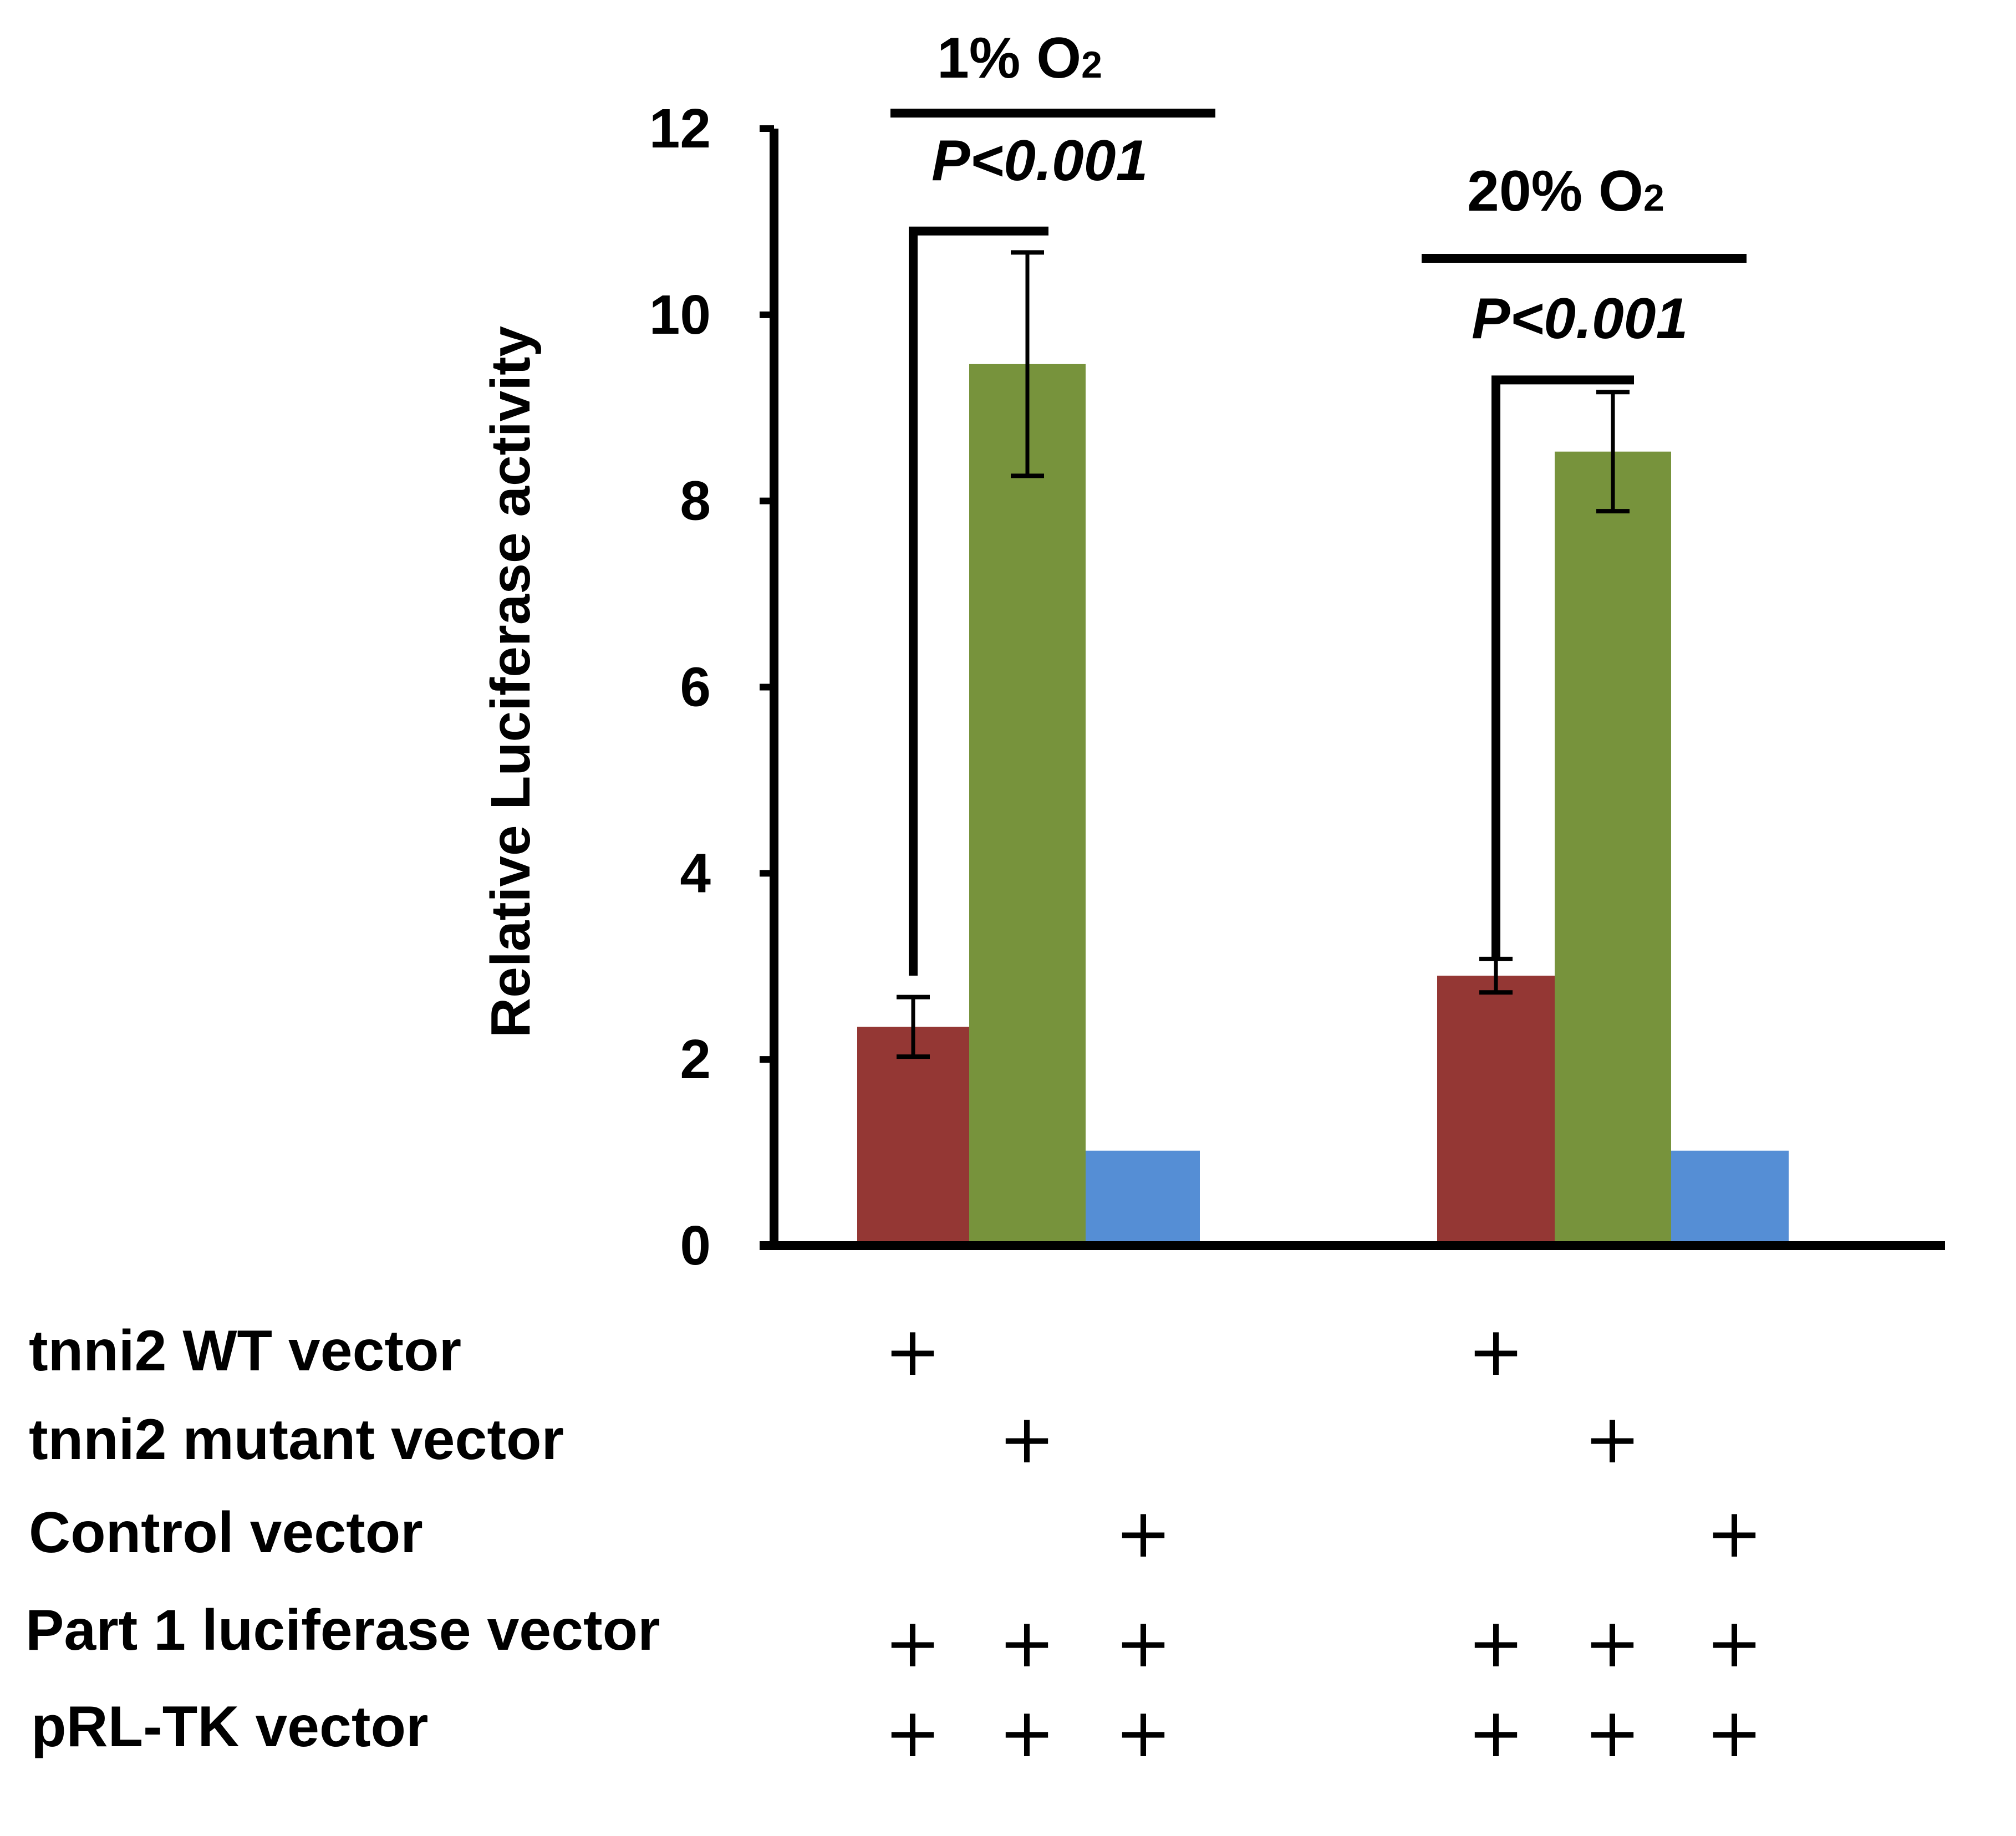 This screenshot has height=1836, width=2016. I want to click on y-tick-label: 8, so click(696, 501).